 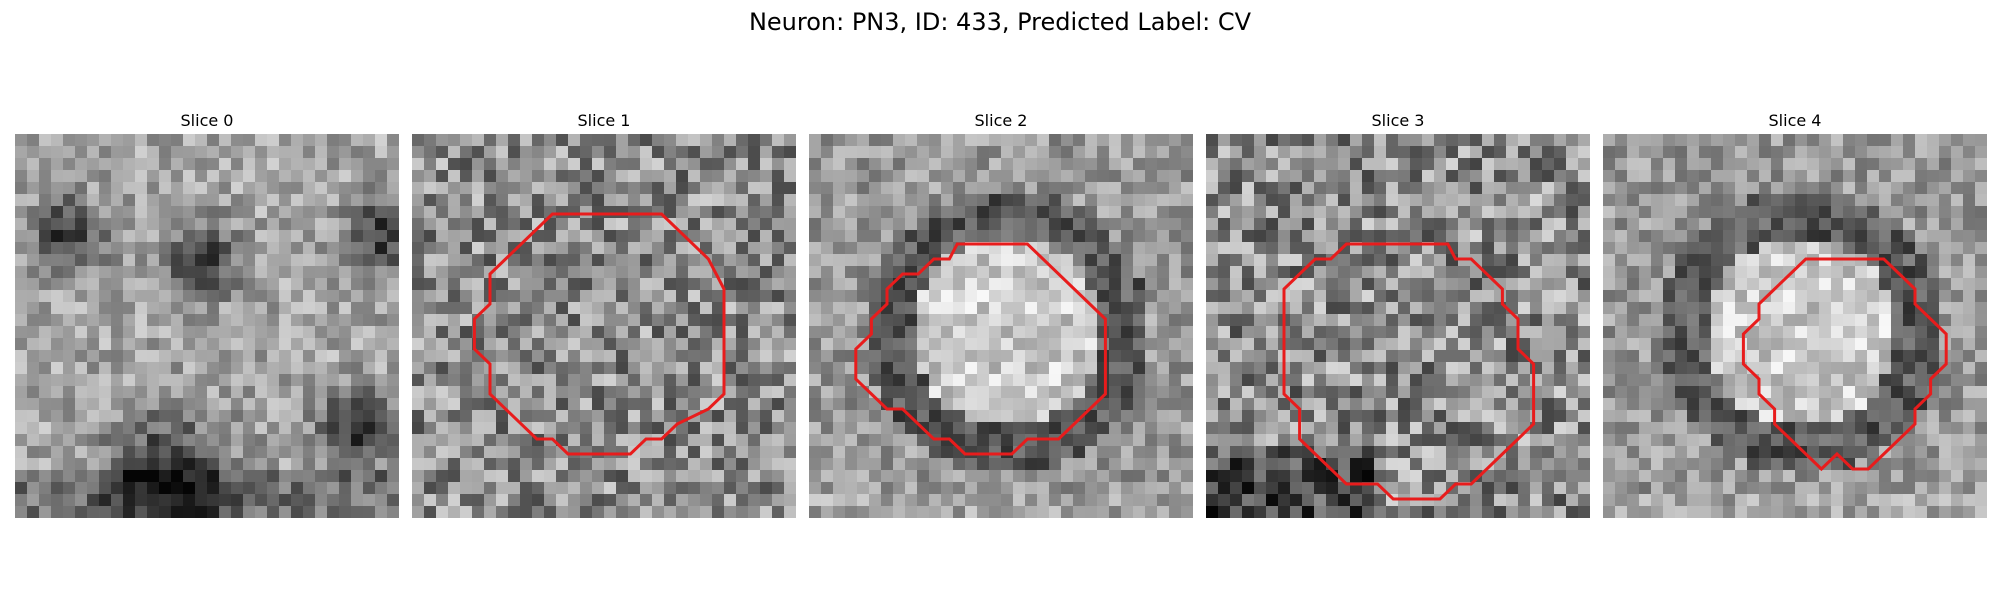 What do you see at coordinates (1398, 121) in the screenshot?
I see `slice-title-3: Slice 3` at bounding box center [1398, 121].